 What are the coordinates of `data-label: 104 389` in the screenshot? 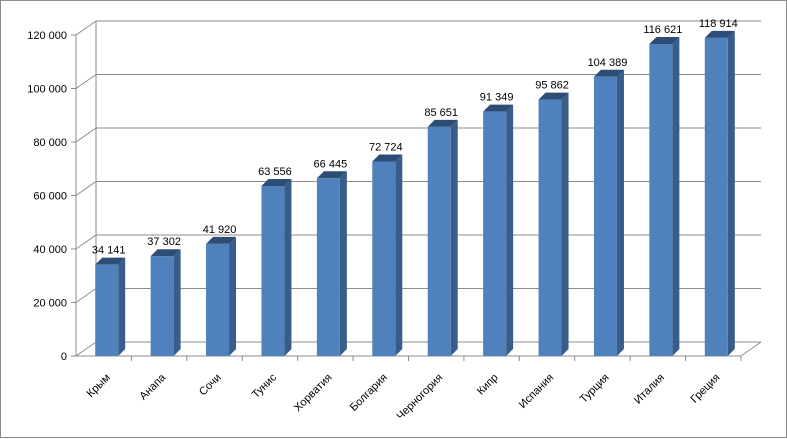 It's located at (608, 63).